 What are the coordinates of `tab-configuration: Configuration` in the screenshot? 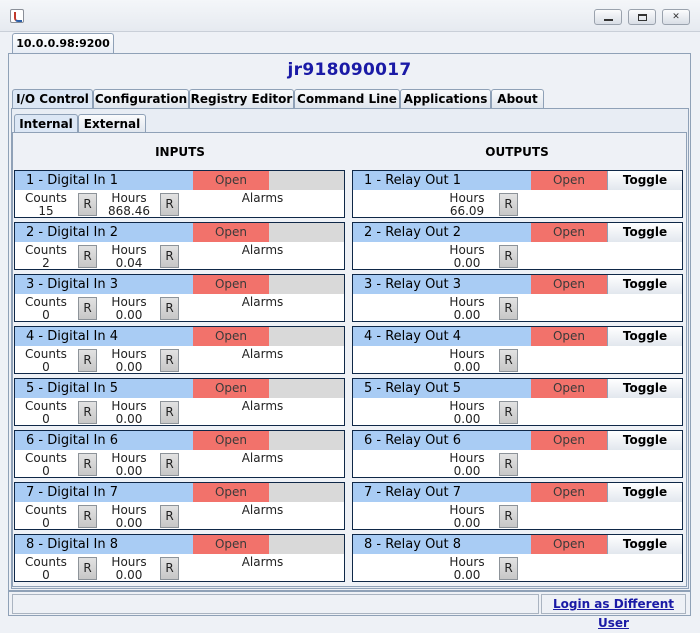 It's located at (141, 98).